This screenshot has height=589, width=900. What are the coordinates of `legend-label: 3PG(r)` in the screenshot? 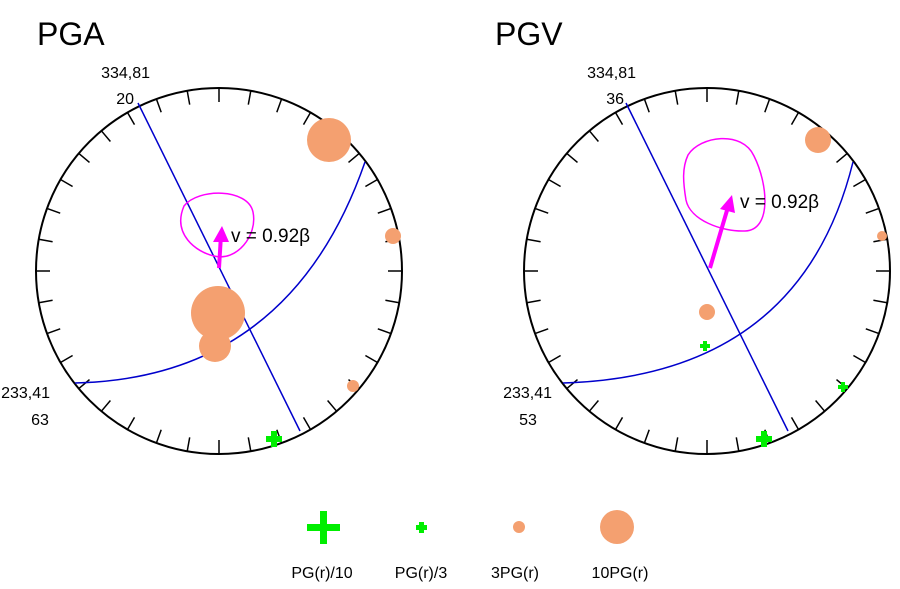 It's located at (515, 573).